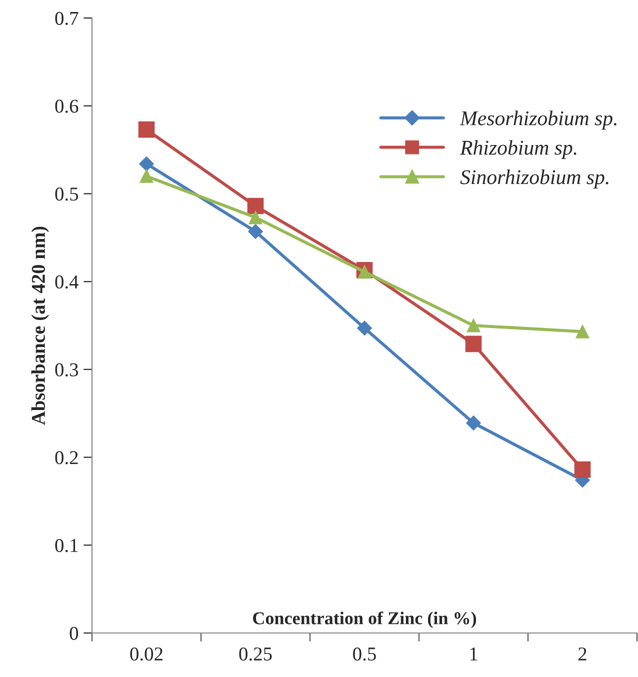  Describe the element at coordinates (66, 282) in the screenshot. I see `y-tick-label: 0.4` at that location.